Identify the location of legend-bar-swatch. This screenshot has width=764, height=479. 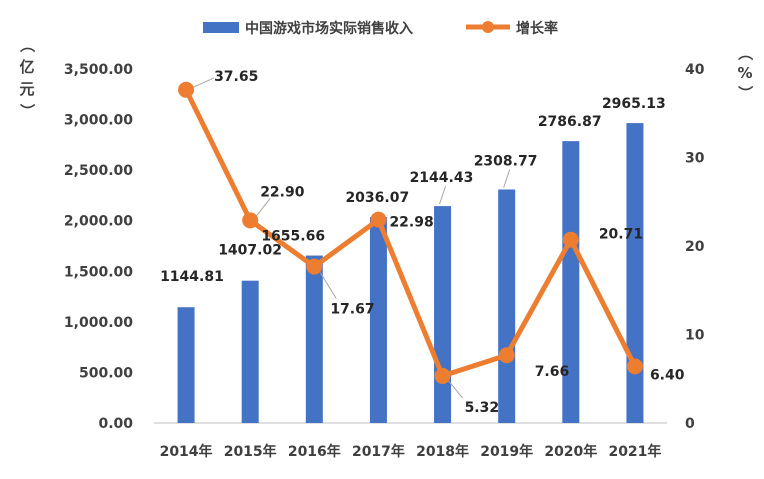
(221, 27).